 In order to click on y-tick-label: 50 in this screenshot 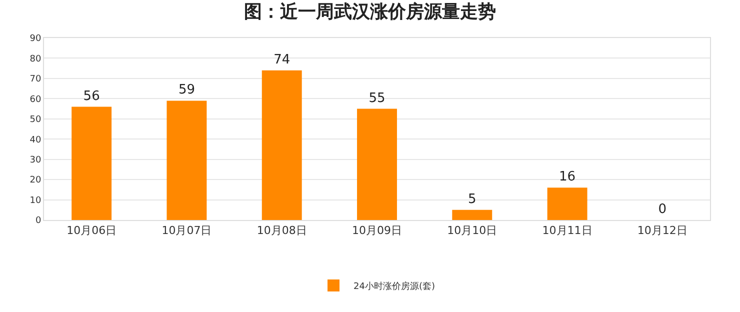, I will do `click(36, 120)`.